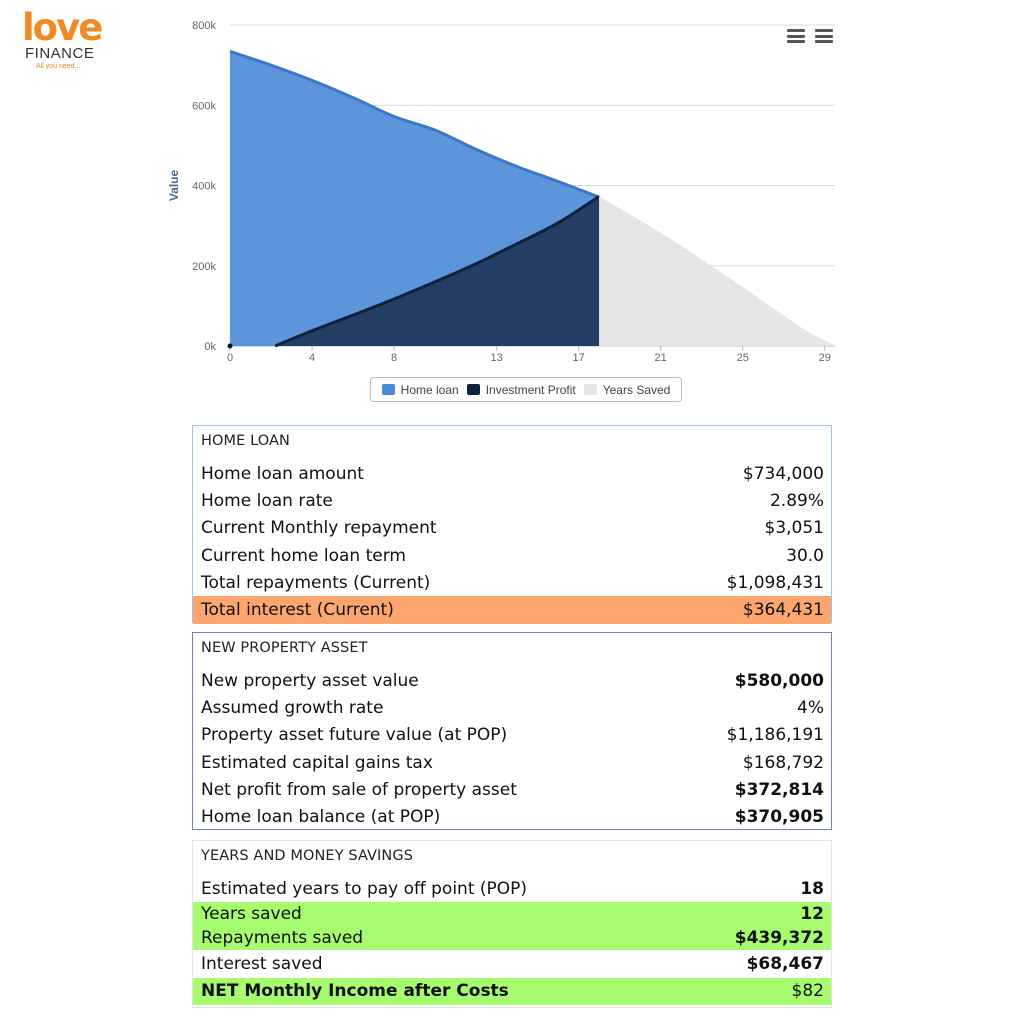  Describe the element at coordinates (303, 555) in the screenshot. I see `row-label: Current home loan term` at that location.